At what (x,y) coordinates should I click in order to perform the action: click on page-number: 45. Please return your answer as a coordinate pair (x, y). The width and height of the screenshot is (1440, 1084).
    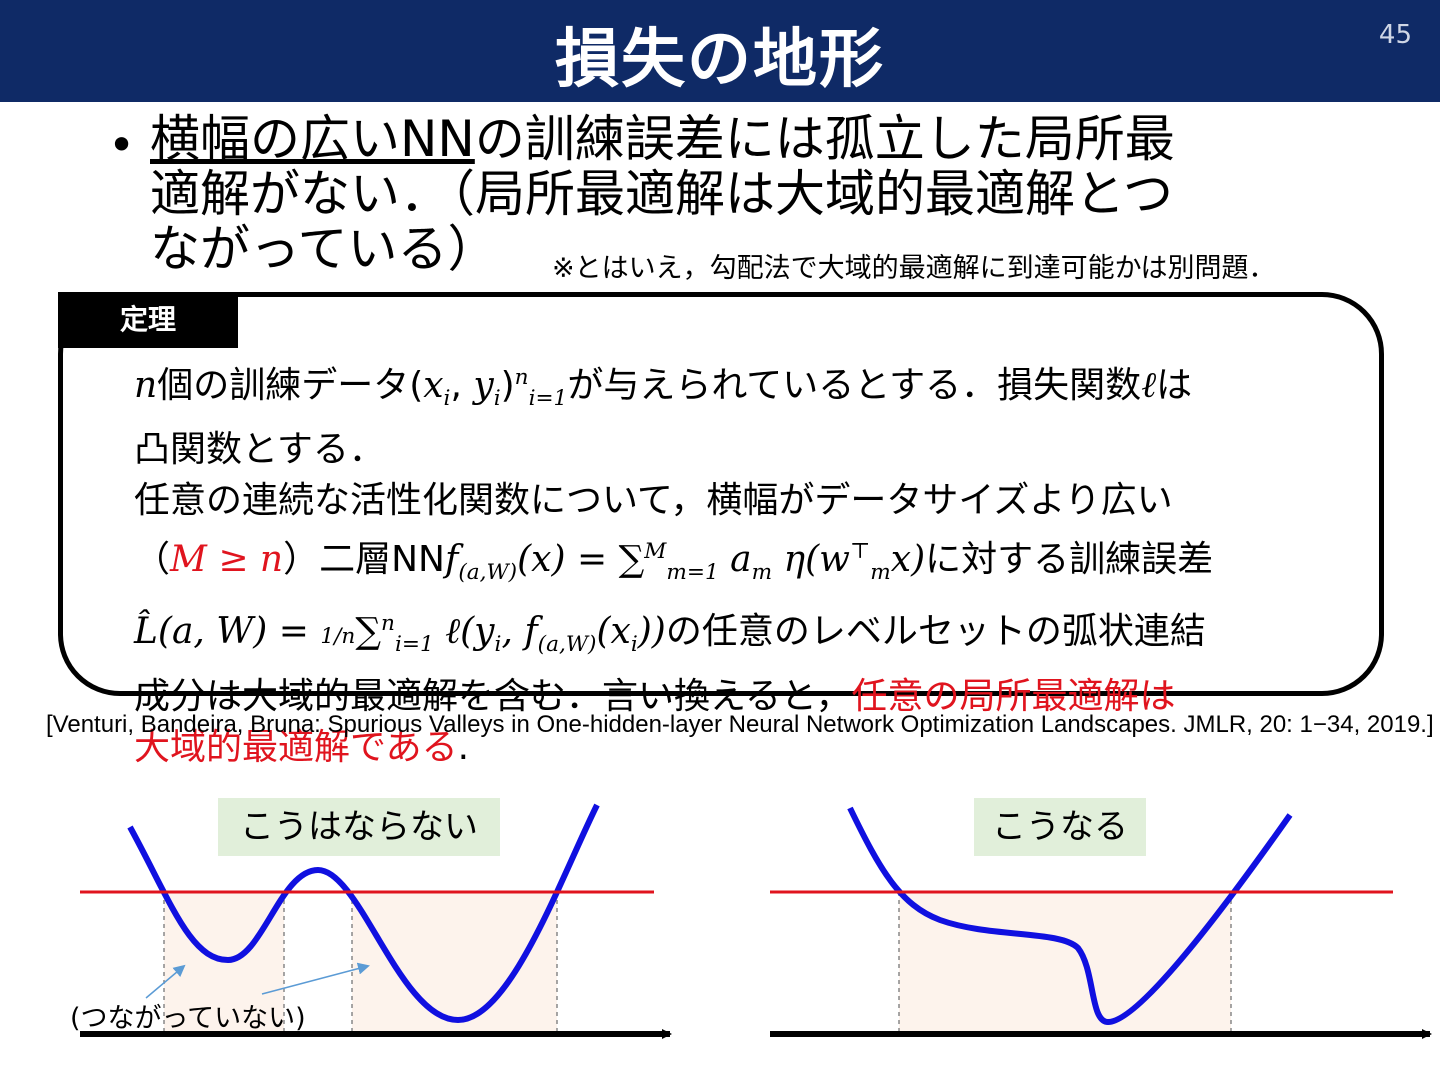
    Looking at the image, I should click on (1395, 35).